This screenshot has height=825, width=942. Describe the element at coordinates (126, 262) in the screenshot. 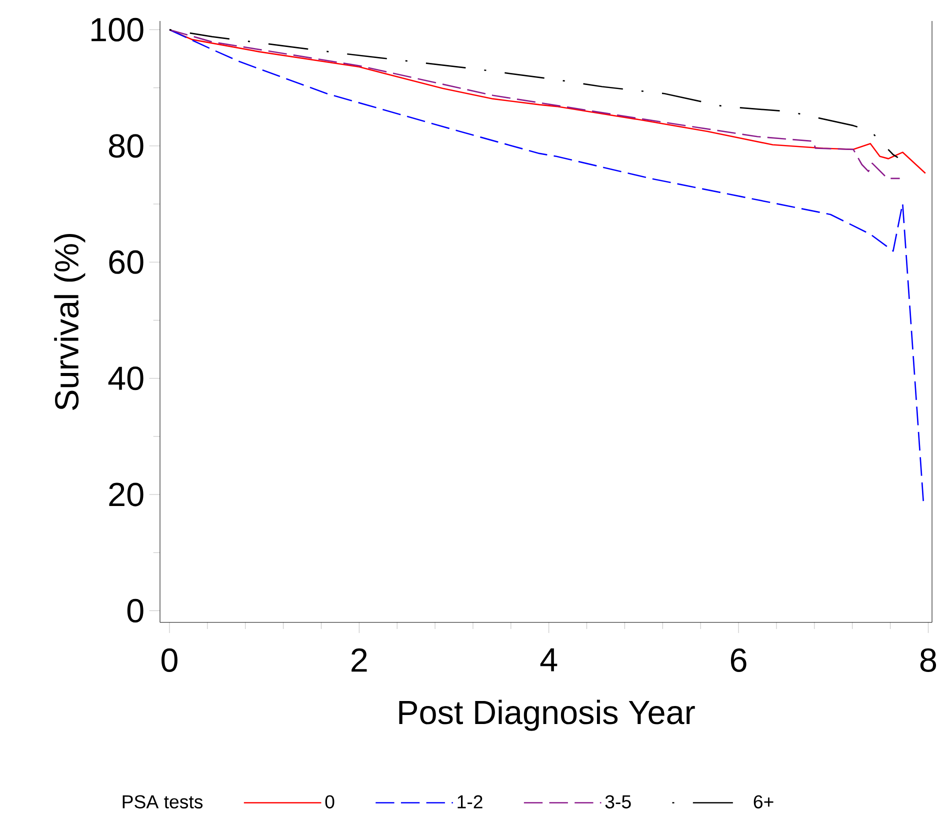

I see `y-tick-label: 60` at that location.